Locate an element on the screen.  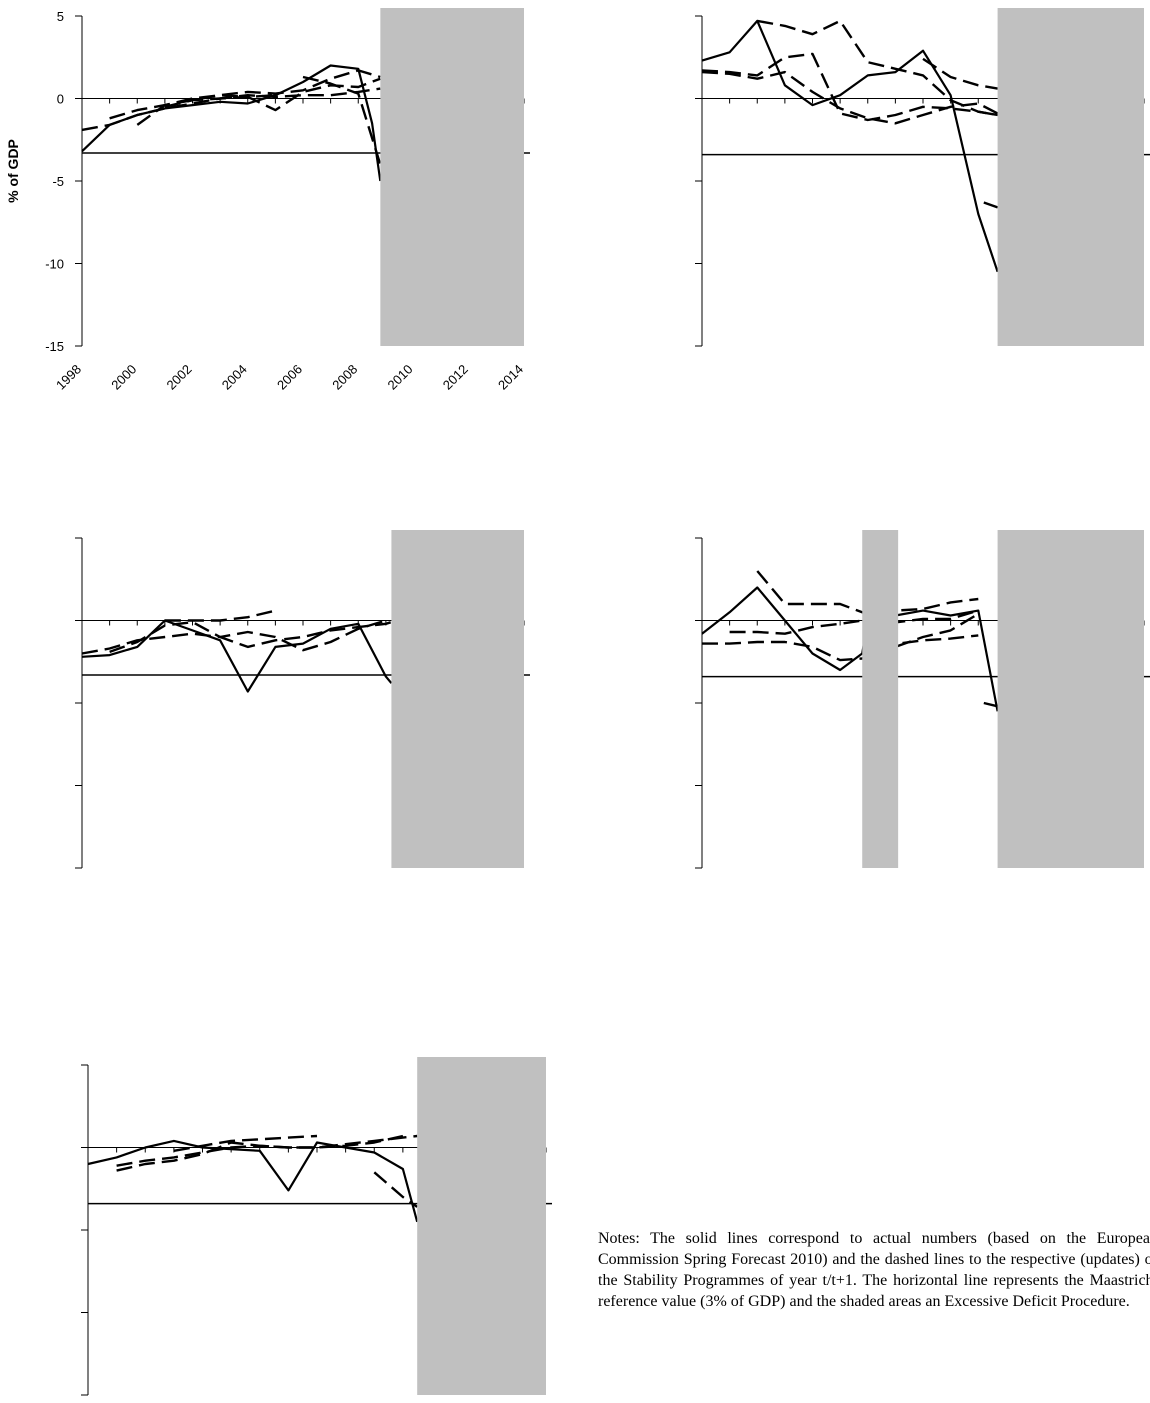
y-tick-label: -10 is located at coordinates (54, 264).